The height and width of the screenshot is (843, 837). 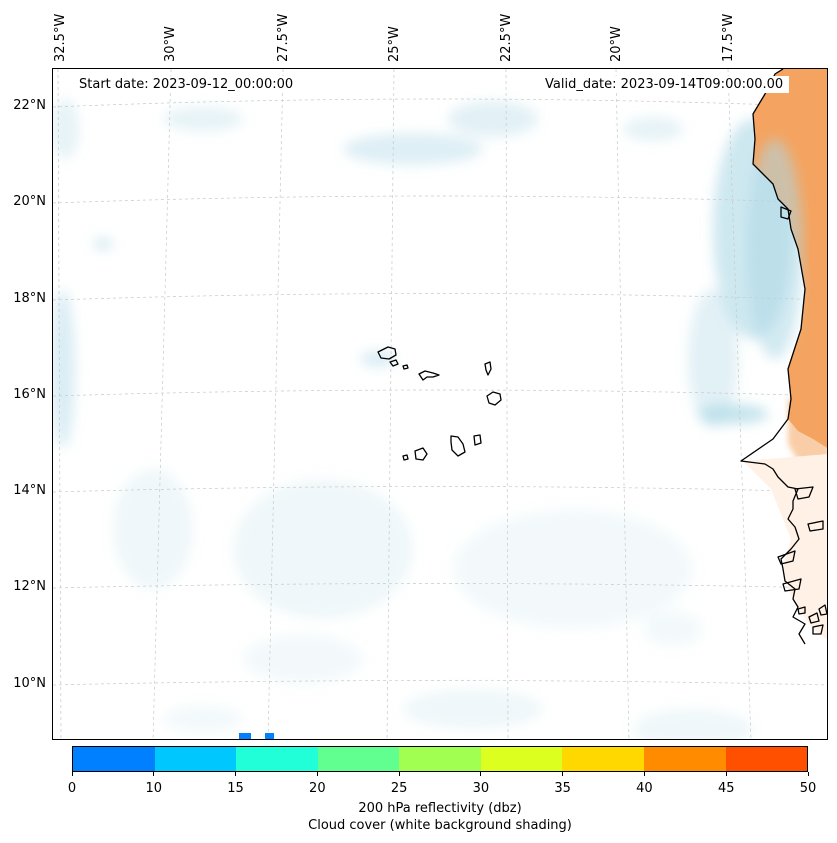 What do you see at coordinates (807, 429) in the screenshot?
I see `sahara-land-orange` at bounding box center [807, 429].